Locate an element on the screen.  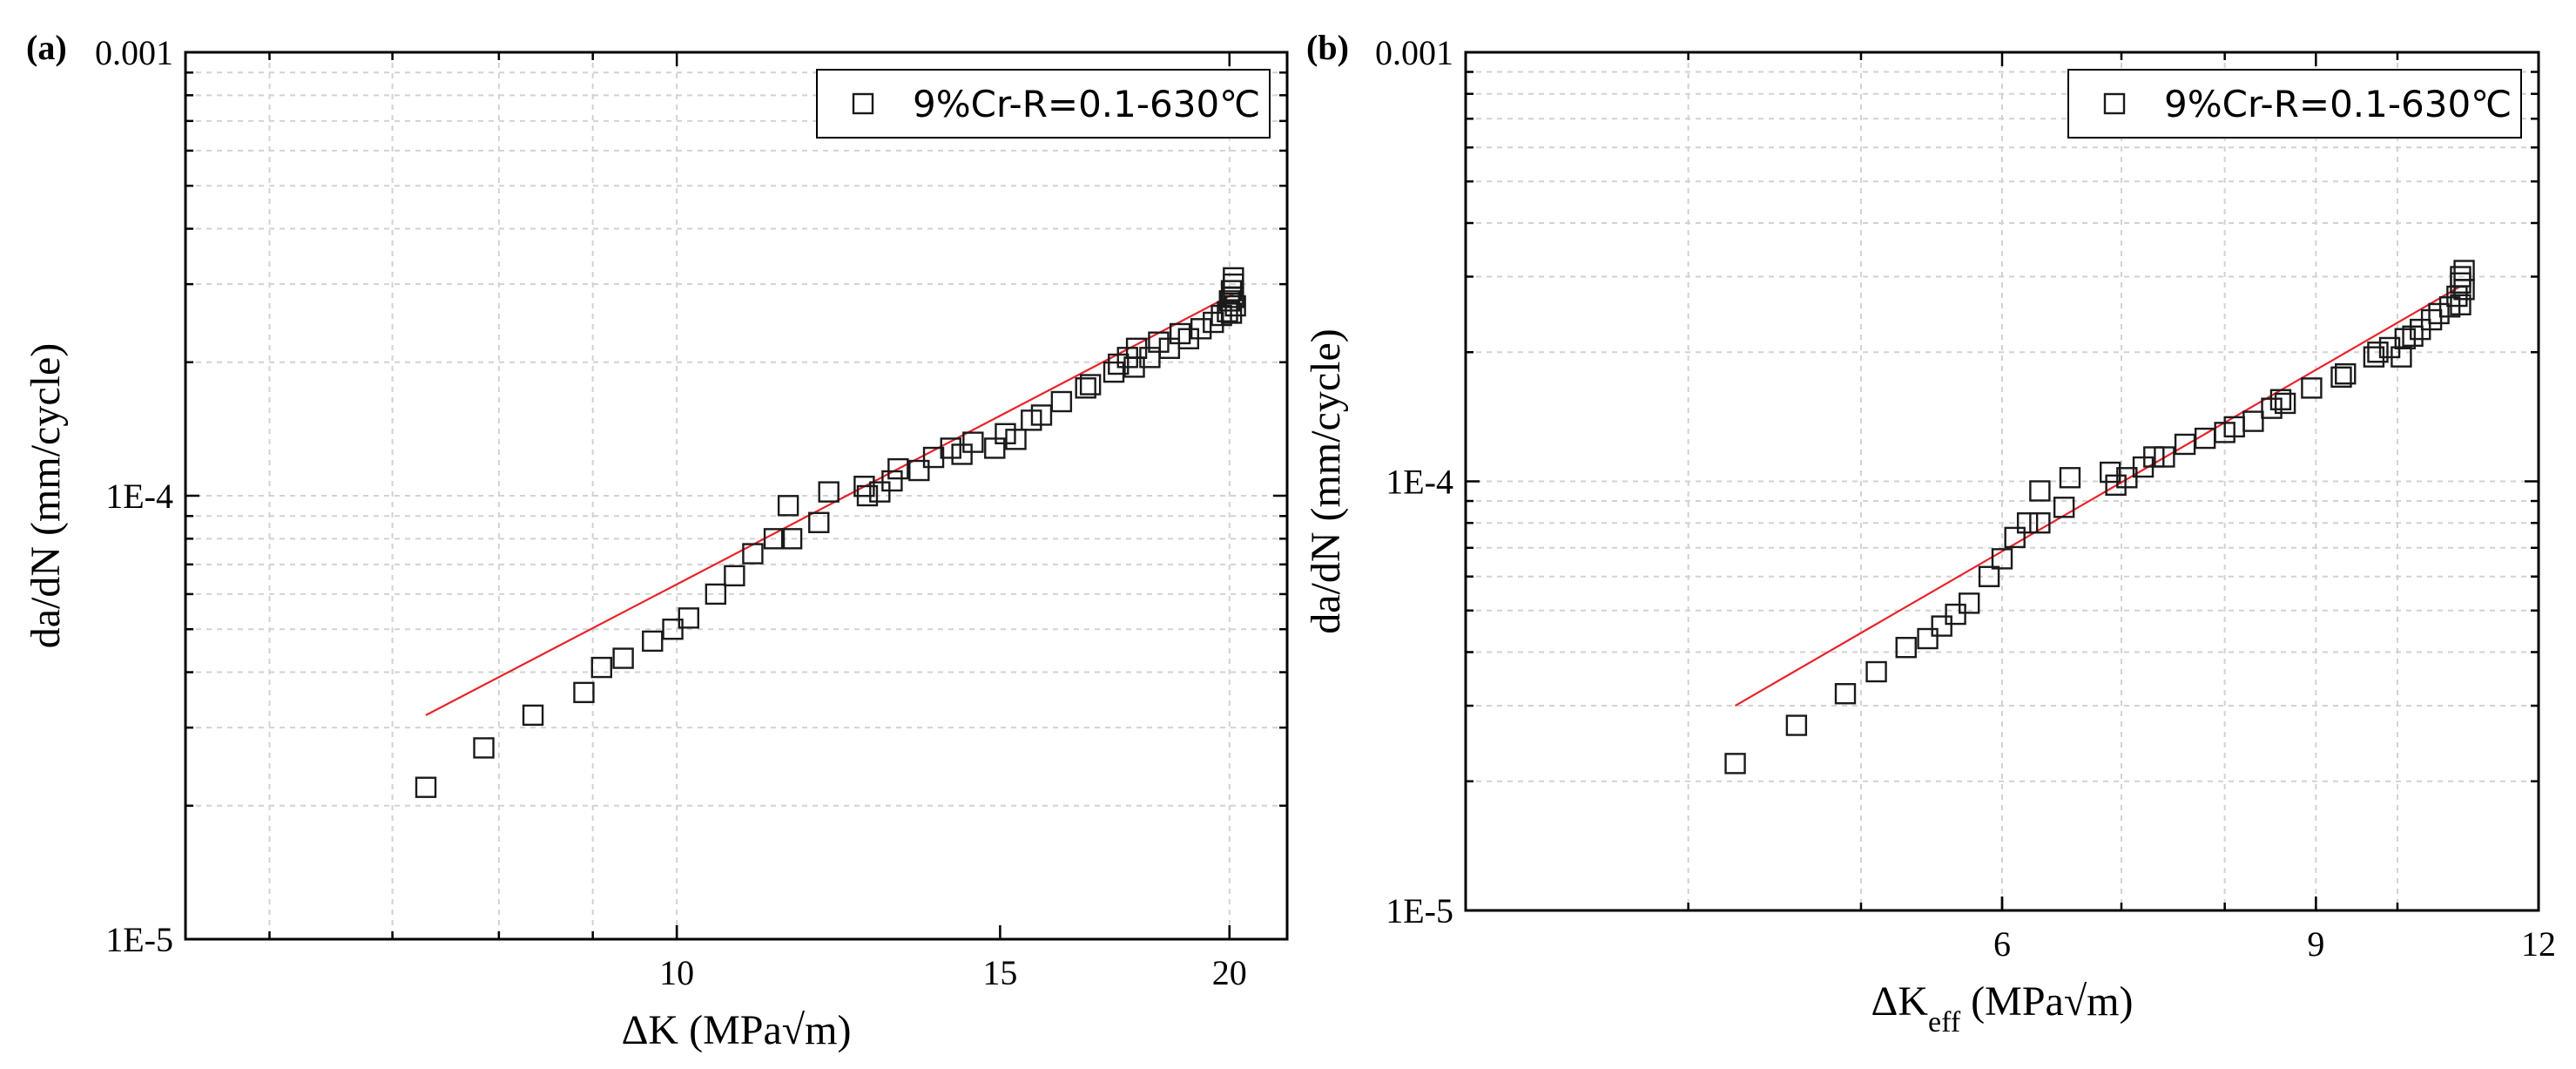
legend-marker is located at coordinates (863, 103).